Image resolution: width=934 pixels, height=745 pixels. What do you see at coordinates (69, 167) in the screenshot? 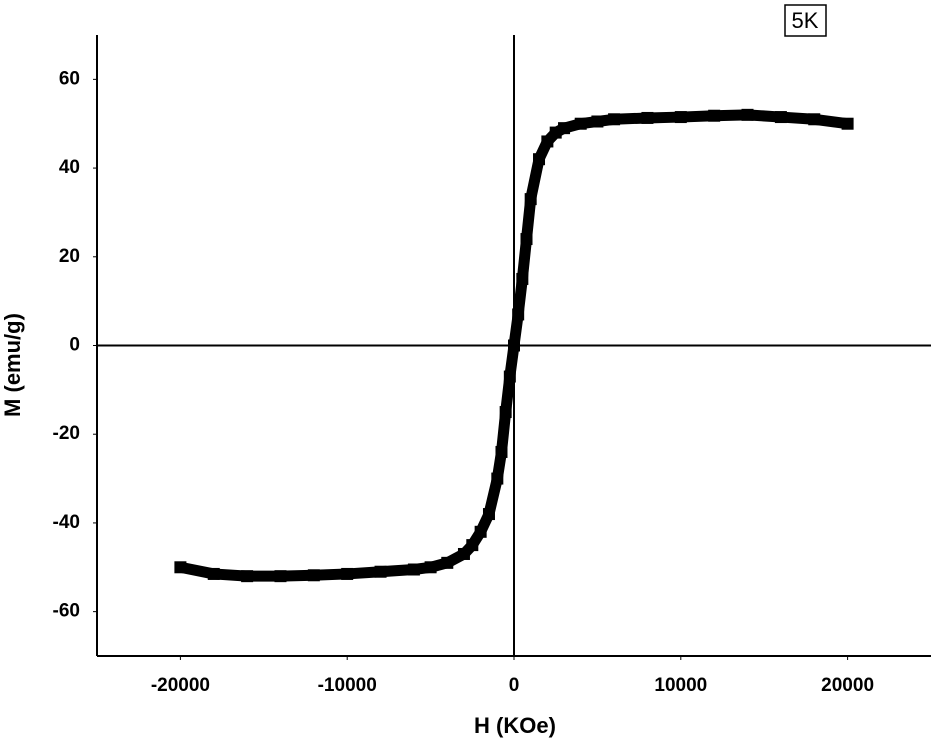
I see `y-tick-label: 40` at bounding box center [69, 167].